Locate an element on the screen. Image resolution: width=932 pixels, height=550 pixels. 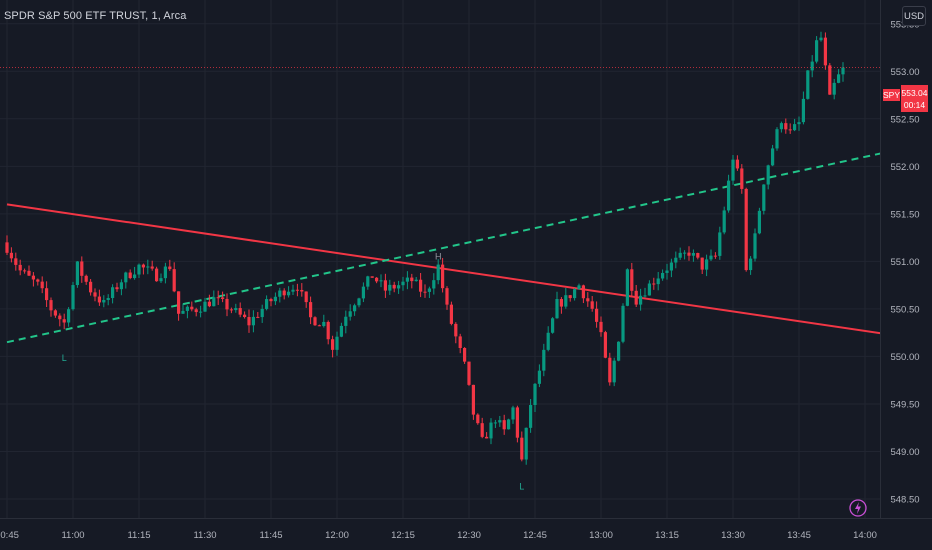
pivot-label: H is located at coordinates (438, 256).